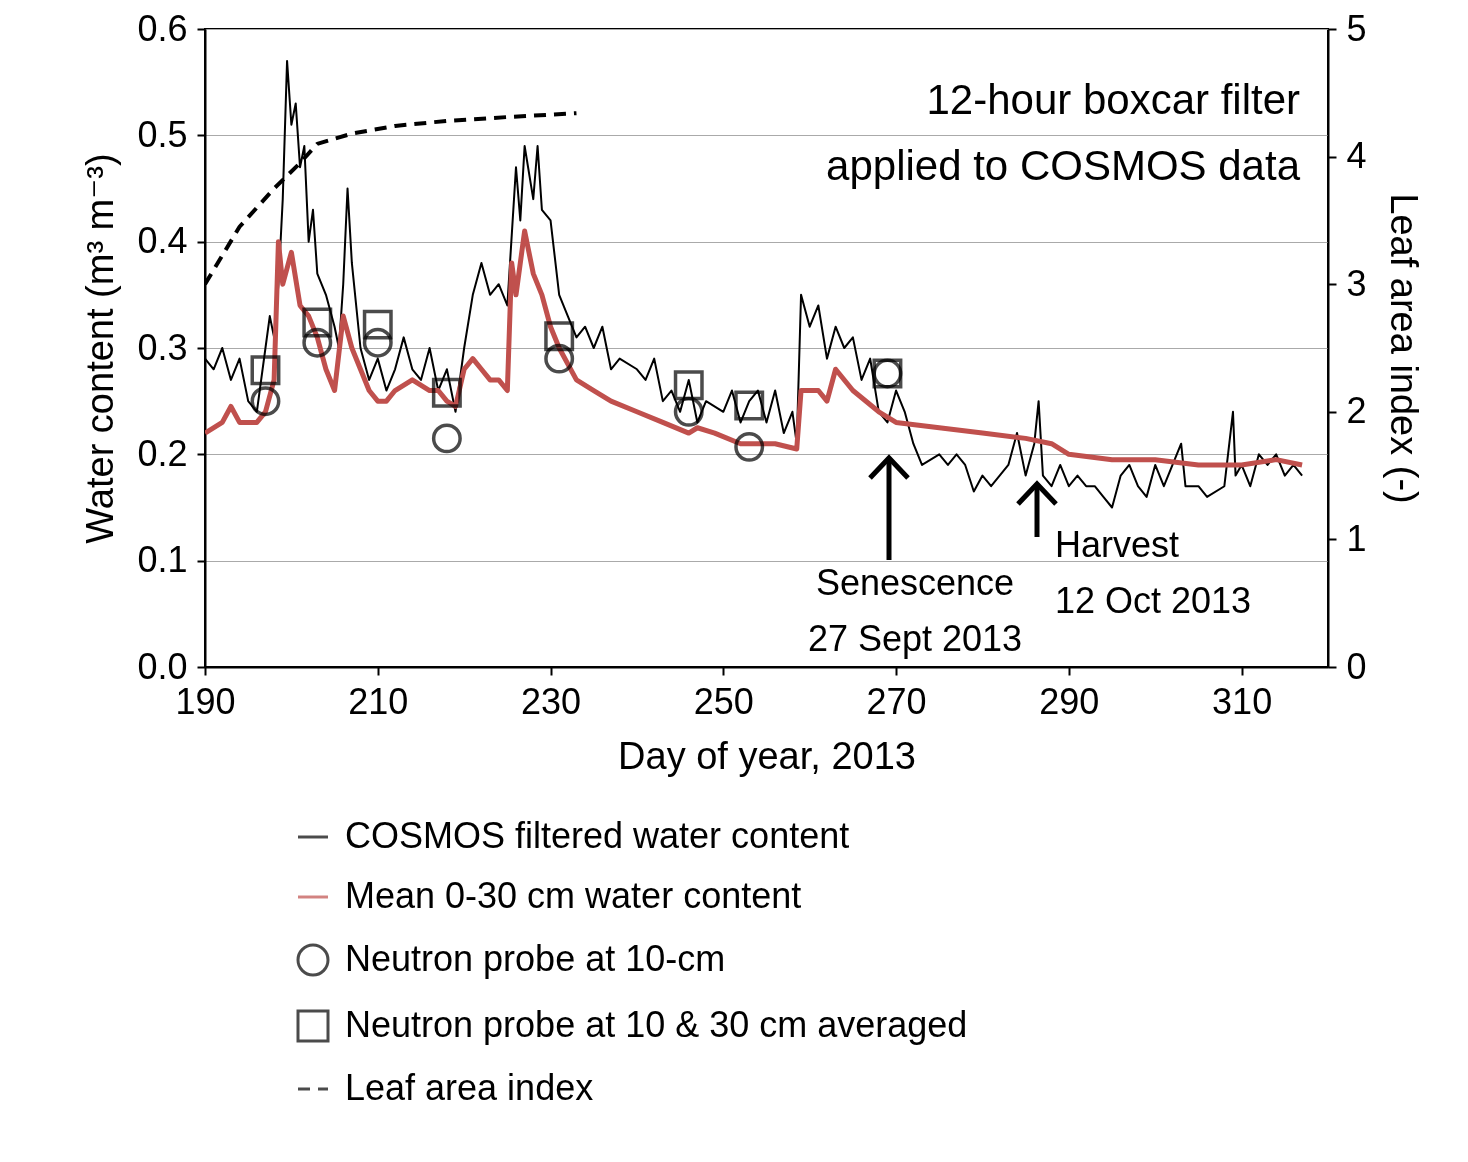  Describe the element at coordinates (1069, 701) in the screenshot. I see `x-tick-label: 290` at that location.